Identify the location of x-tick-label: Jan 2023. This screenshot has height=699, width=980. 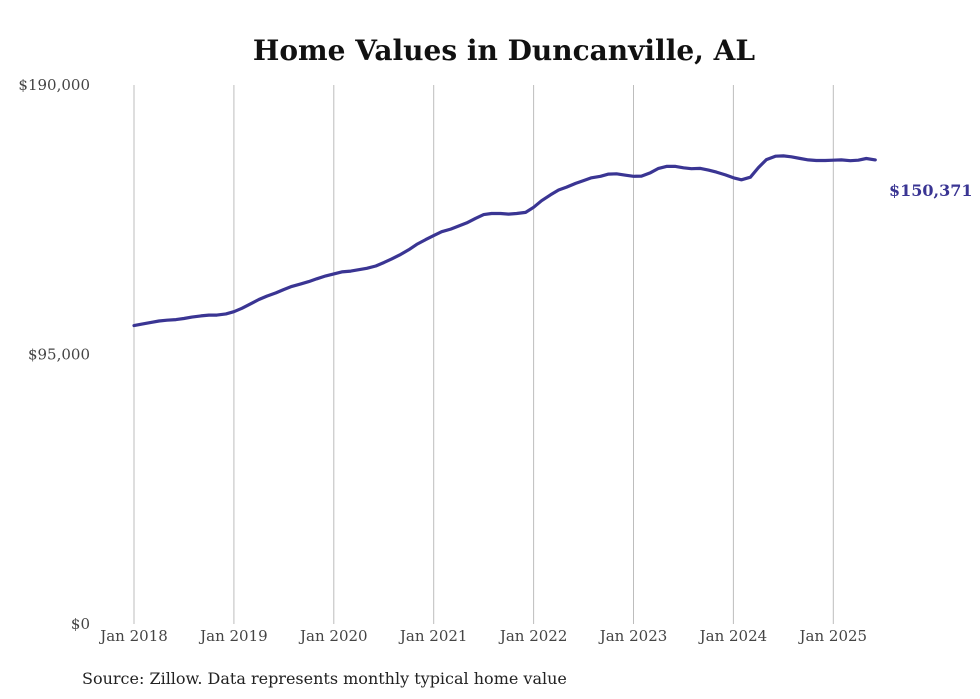
(633, 636).